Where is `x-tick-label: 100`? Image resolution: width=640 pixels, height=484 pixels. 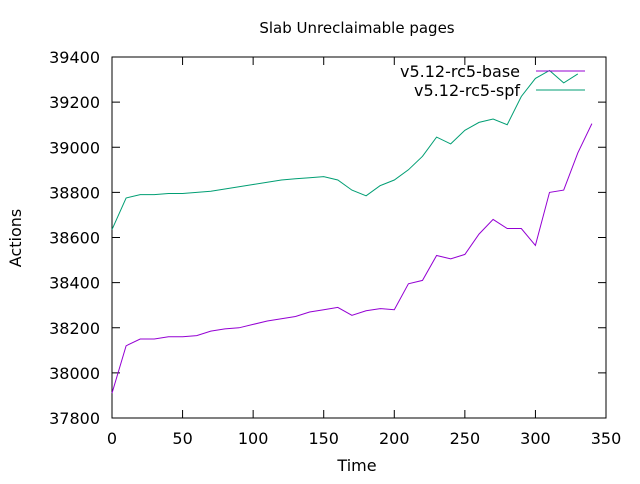
x-tick-label: 100 is located at coordinates (253, 438).